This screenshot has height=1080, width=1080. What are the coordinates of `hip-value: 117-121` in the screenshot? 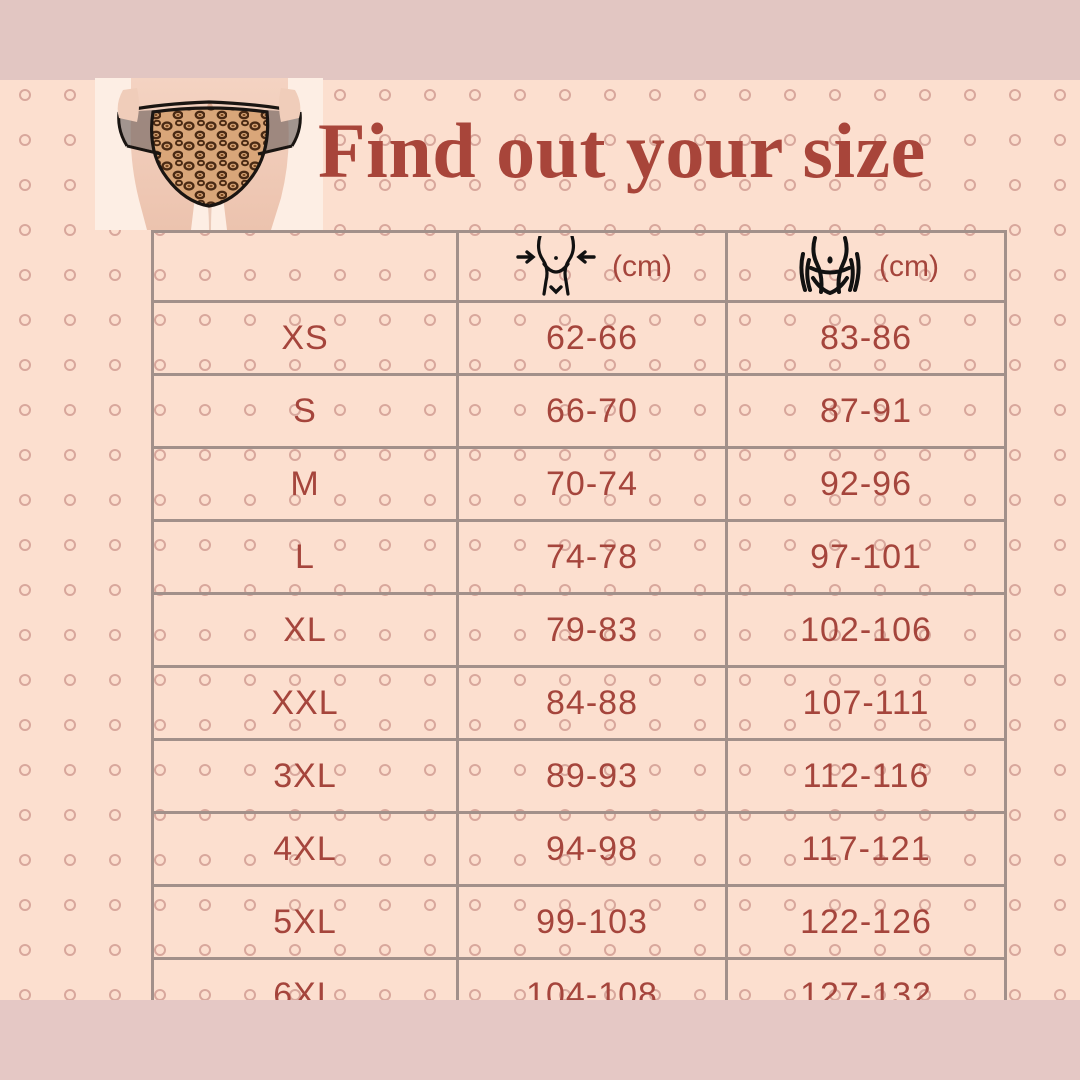 It's located at (866, 849).